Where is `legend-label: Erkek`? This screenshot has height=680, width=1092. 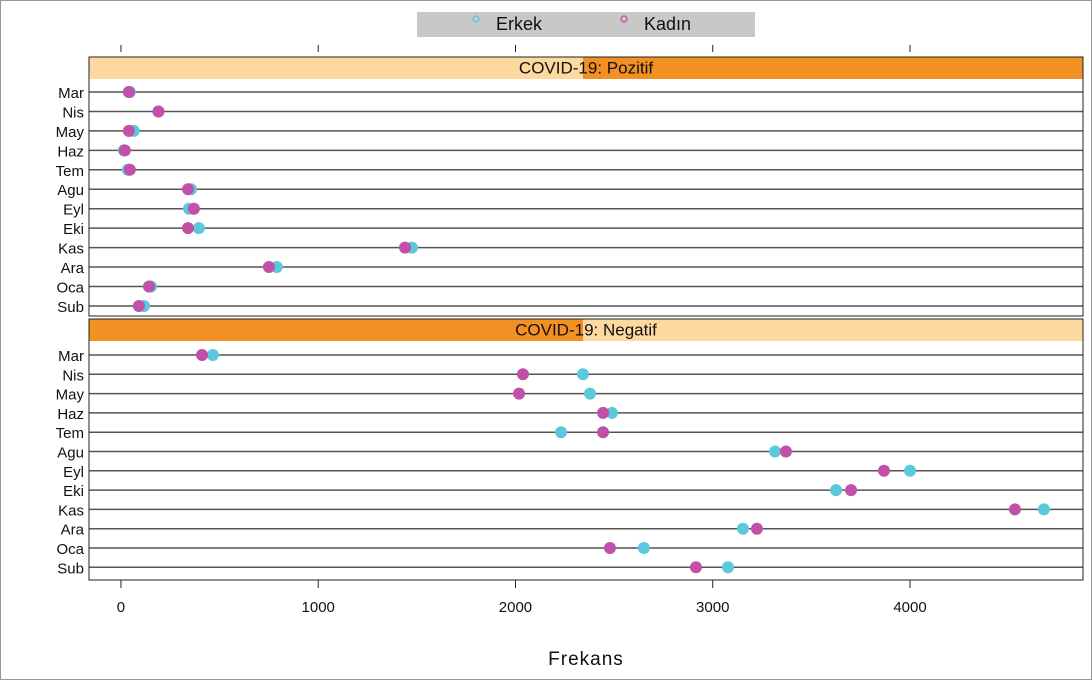
legend-label: Erkek is located at coordinates (519, 24).